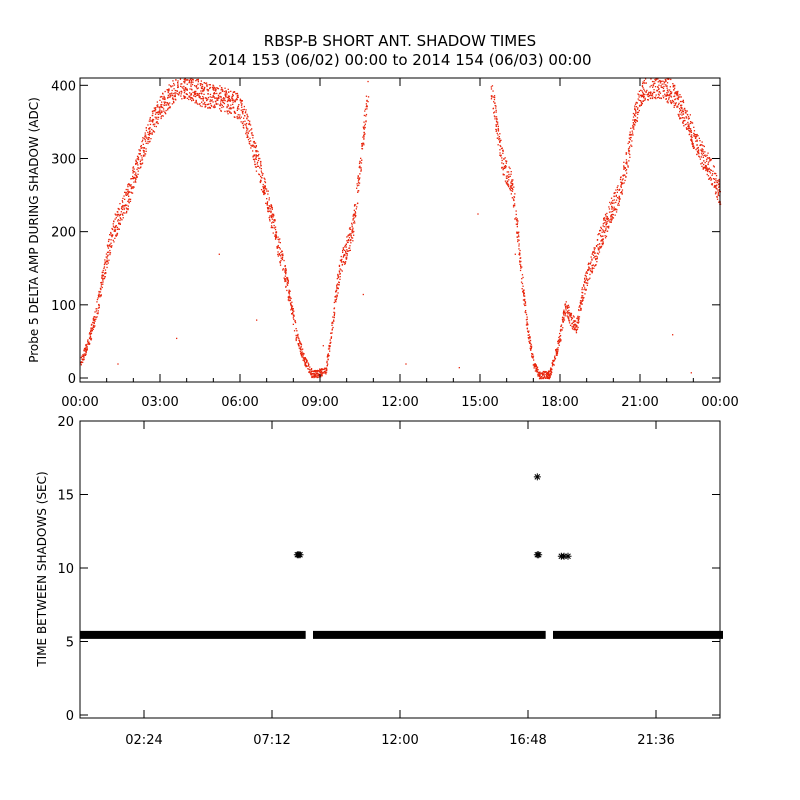 The image size is (800, 800). I want to click on bottom-baseline-markers, so click(429, 634).